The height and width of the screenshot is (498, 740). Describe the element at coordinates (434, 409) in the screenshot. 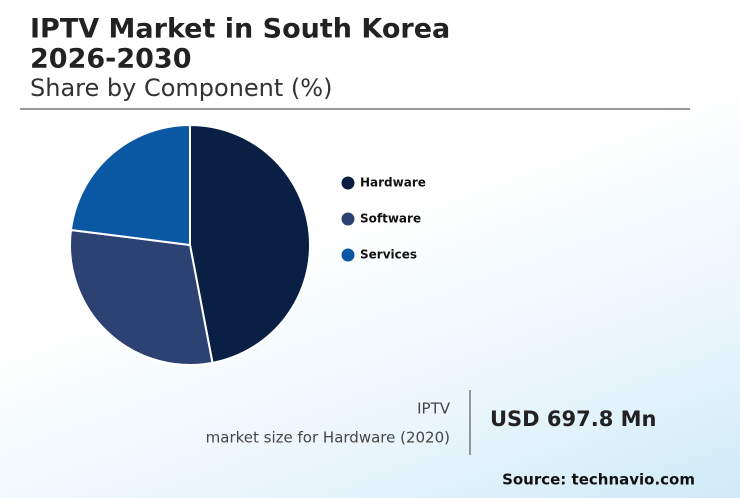

I see `note-label: IPTV` at that location.